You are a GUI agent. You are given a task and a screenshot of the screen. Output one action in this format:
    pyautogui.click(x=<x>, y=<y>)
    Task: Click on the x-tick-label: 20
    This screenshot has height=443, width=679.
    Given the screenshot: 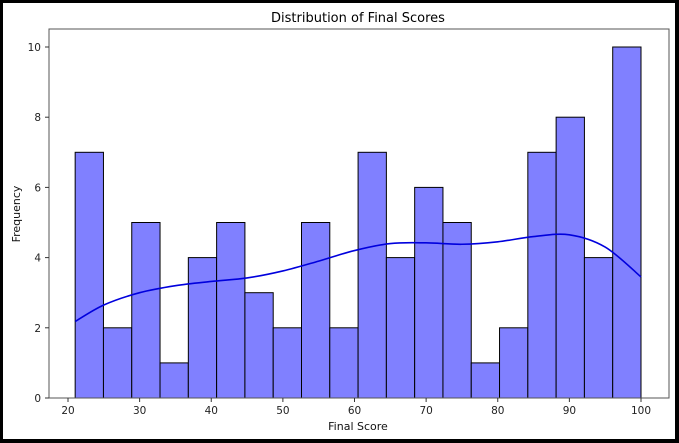 What is the action you would take?
    pyautogui.click(x=67, y=411)
    